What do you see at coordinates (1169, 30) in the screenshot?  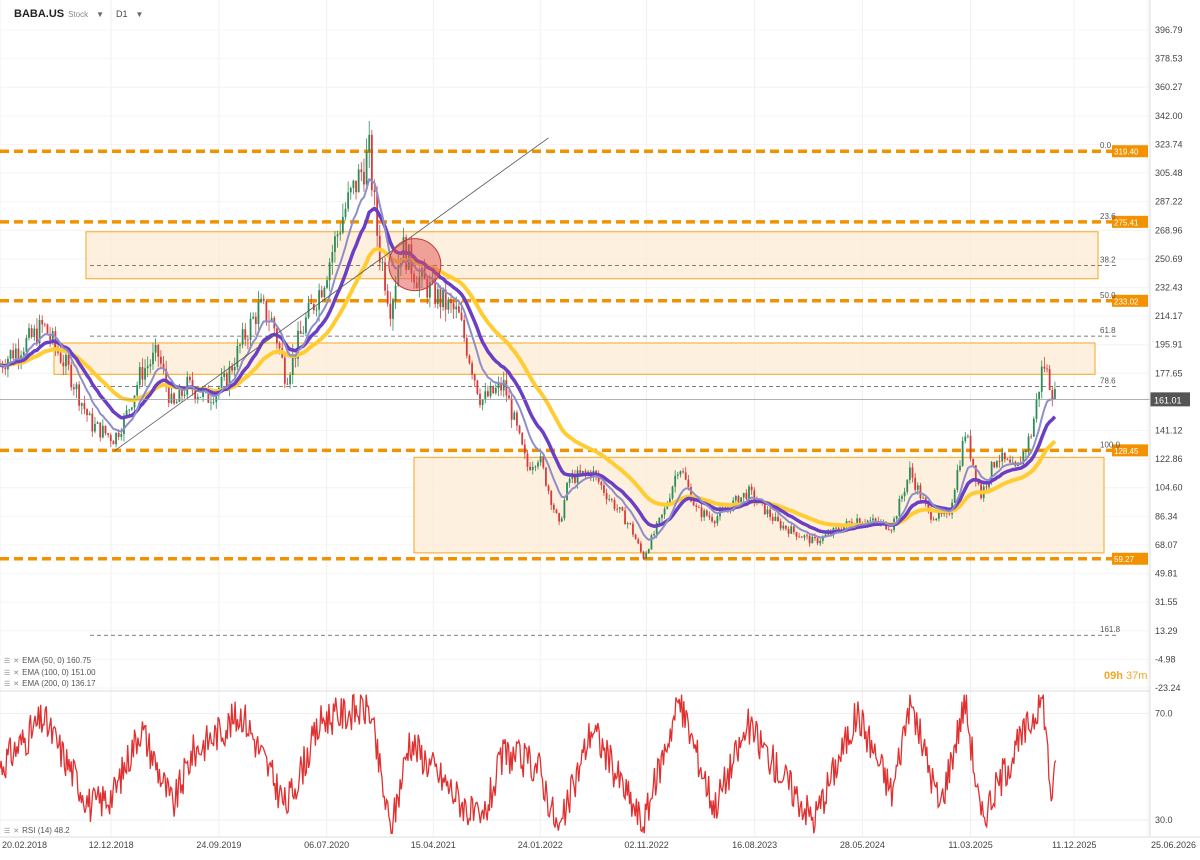 I see `y-tick-label: 396.79` at bounding box center [1169, 30].